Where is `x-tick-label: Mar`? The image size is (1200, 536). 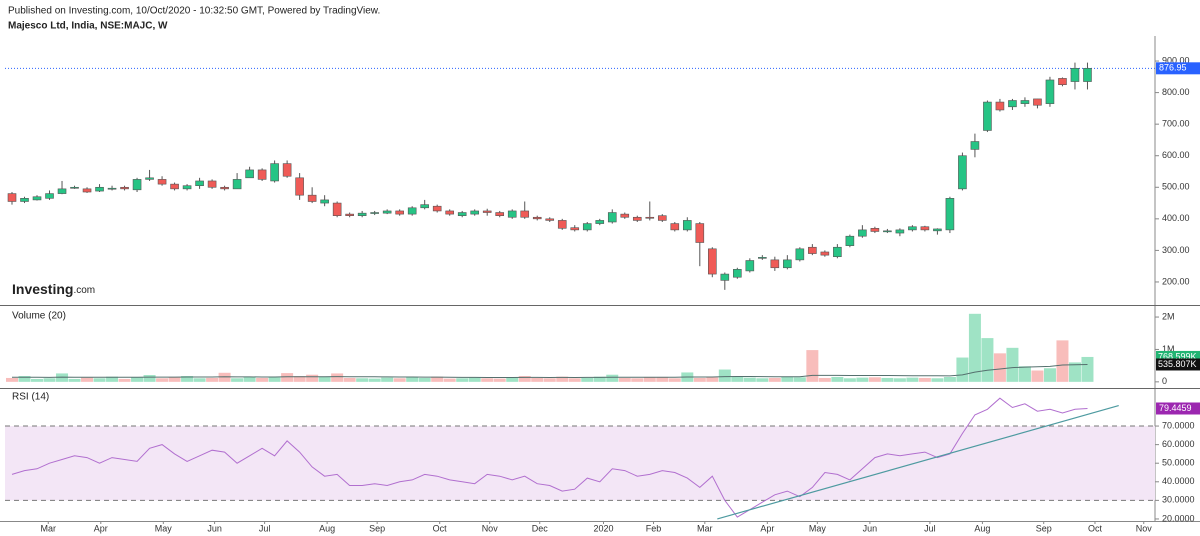 x-tick-label: Mar is located at coordinates (705, 528).